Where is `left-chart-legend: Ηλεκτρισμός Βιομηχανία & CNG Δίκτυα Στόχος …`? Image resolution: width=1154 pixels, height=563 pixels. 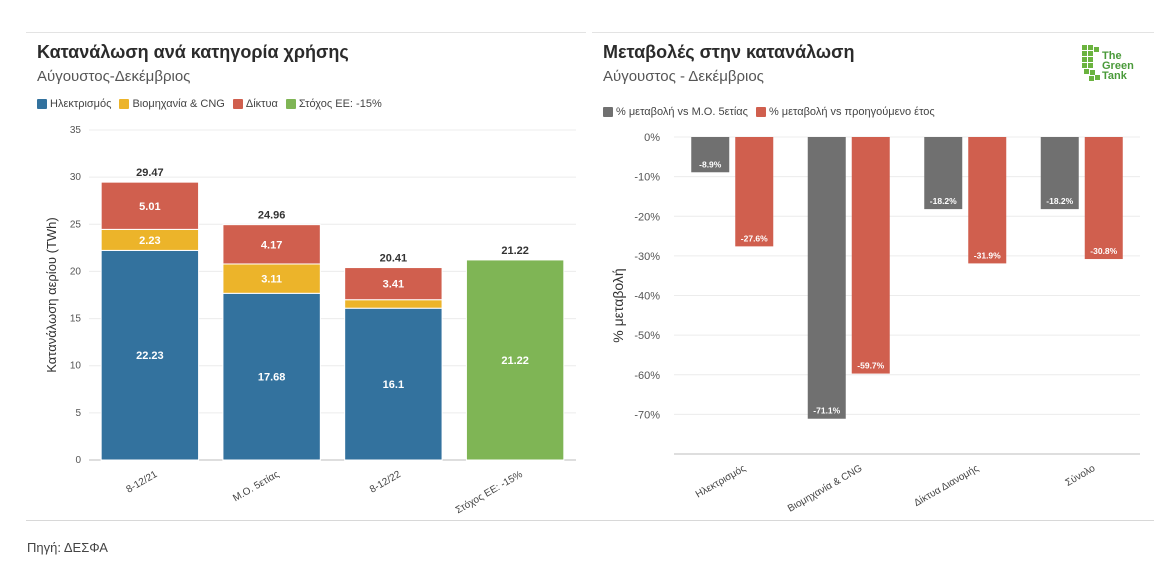
left-chart-legend: Ηλεκτρισμός Βιομηχανία & CNG Δίκτυα Στόχος … is located at coordinates (209, 104).